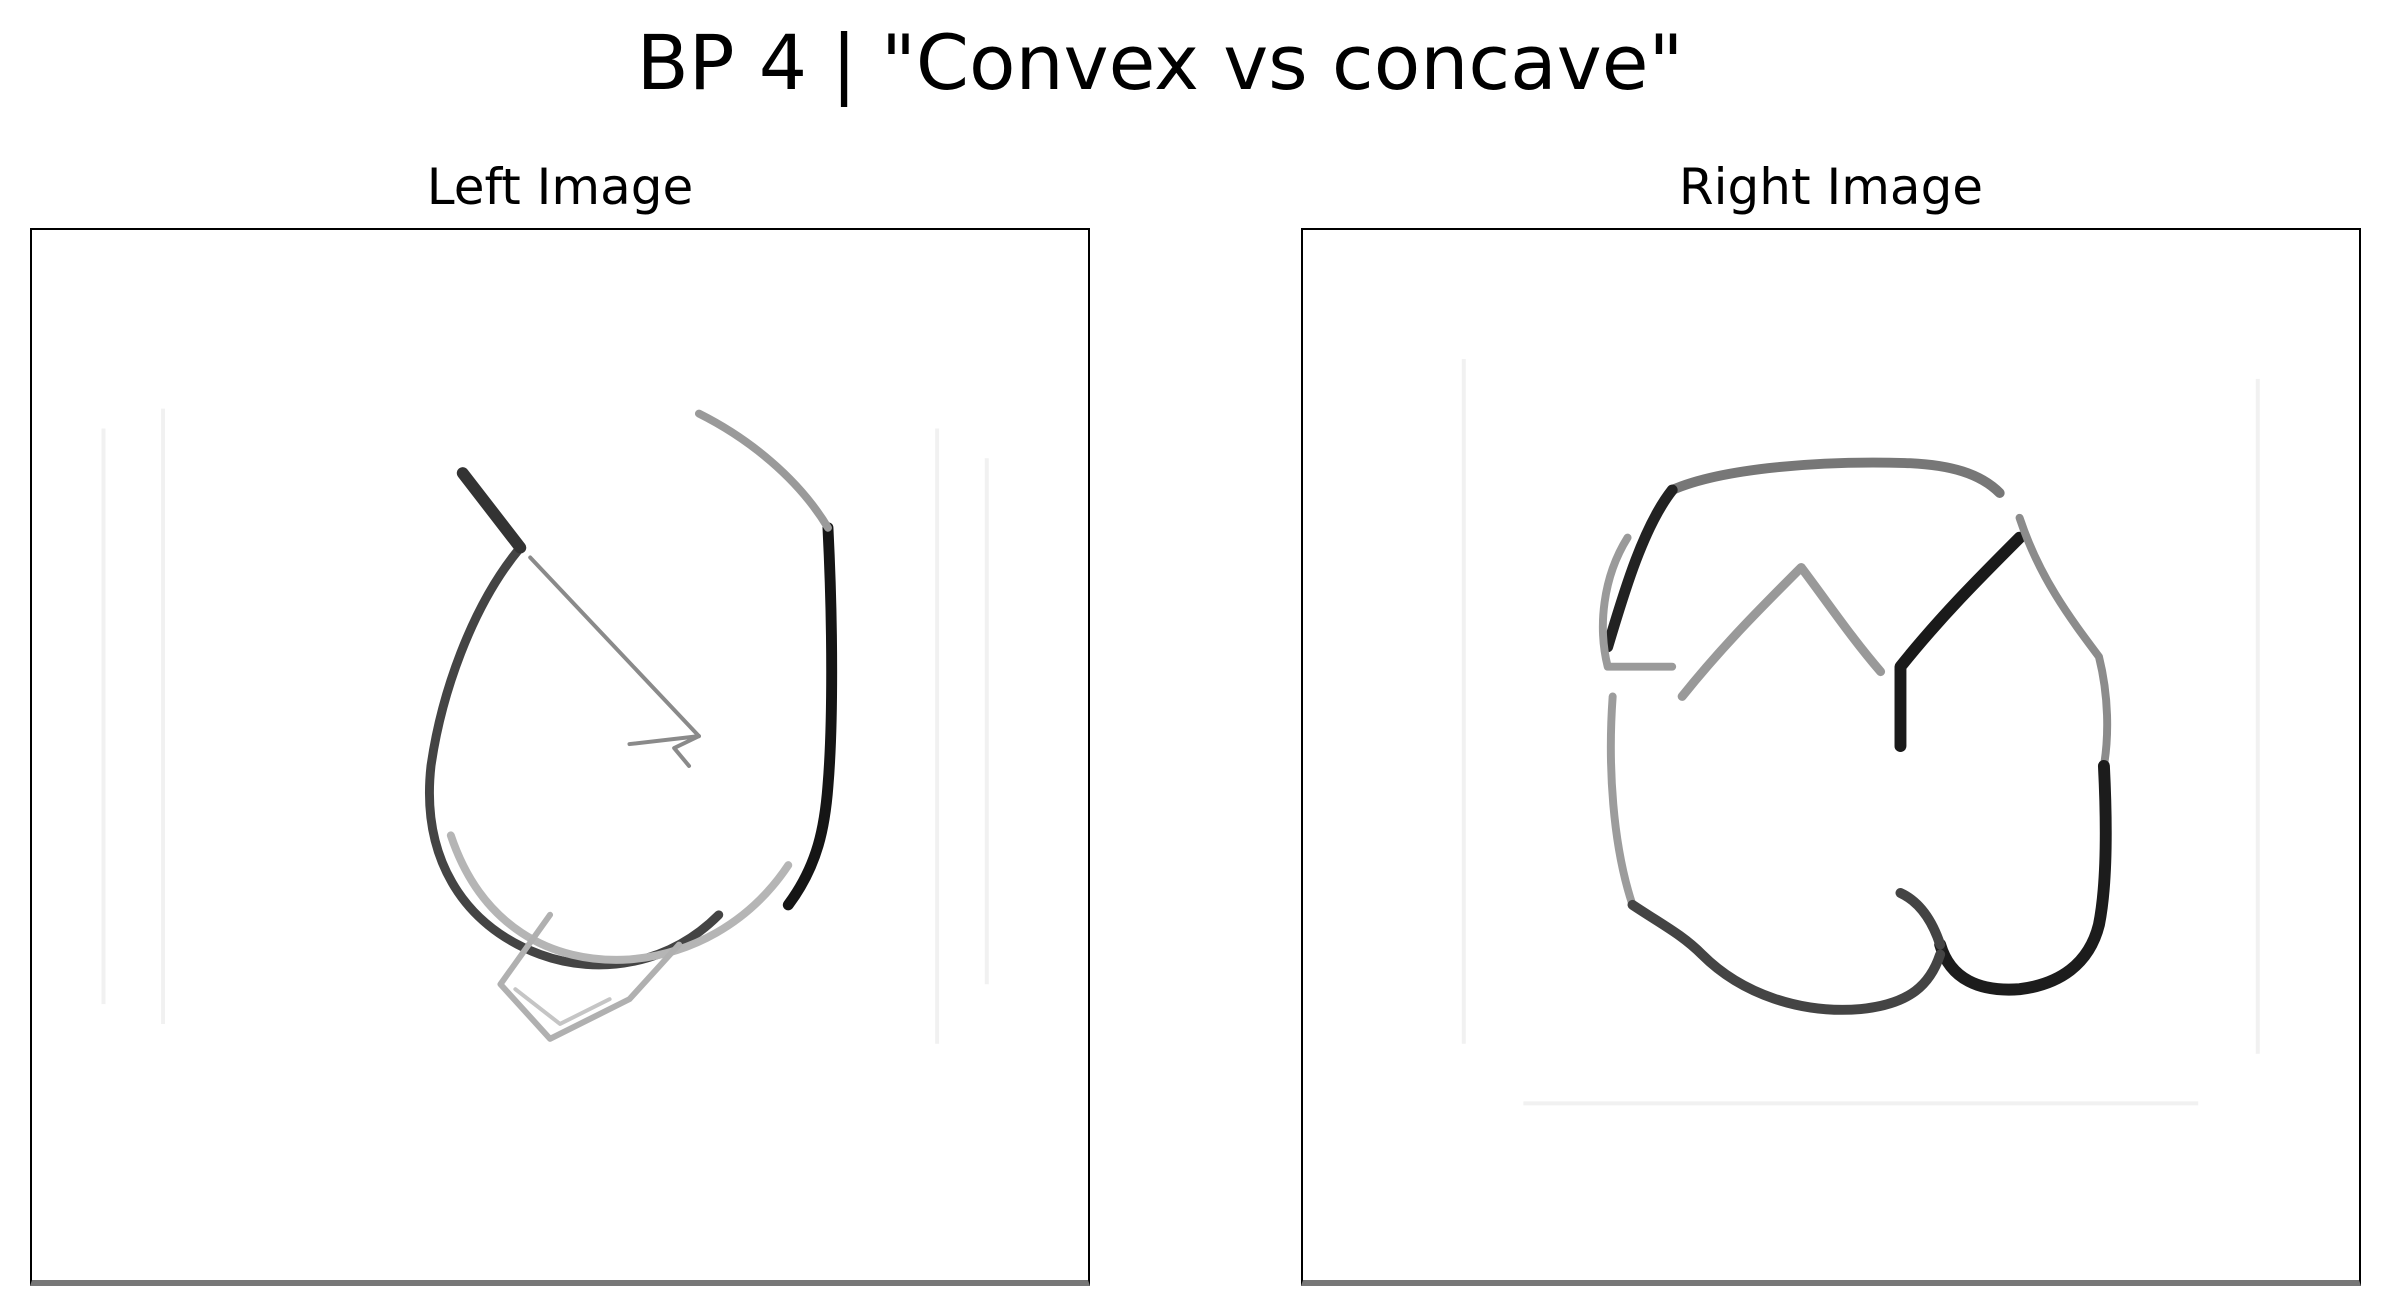 Image resolution: width=2384 pixels, height=1315 pixels. What do you see at coordinates (562, 1006) in the screenshot?
I see `left-bottom-appendix-inner` at bounding box center [562, 1006].